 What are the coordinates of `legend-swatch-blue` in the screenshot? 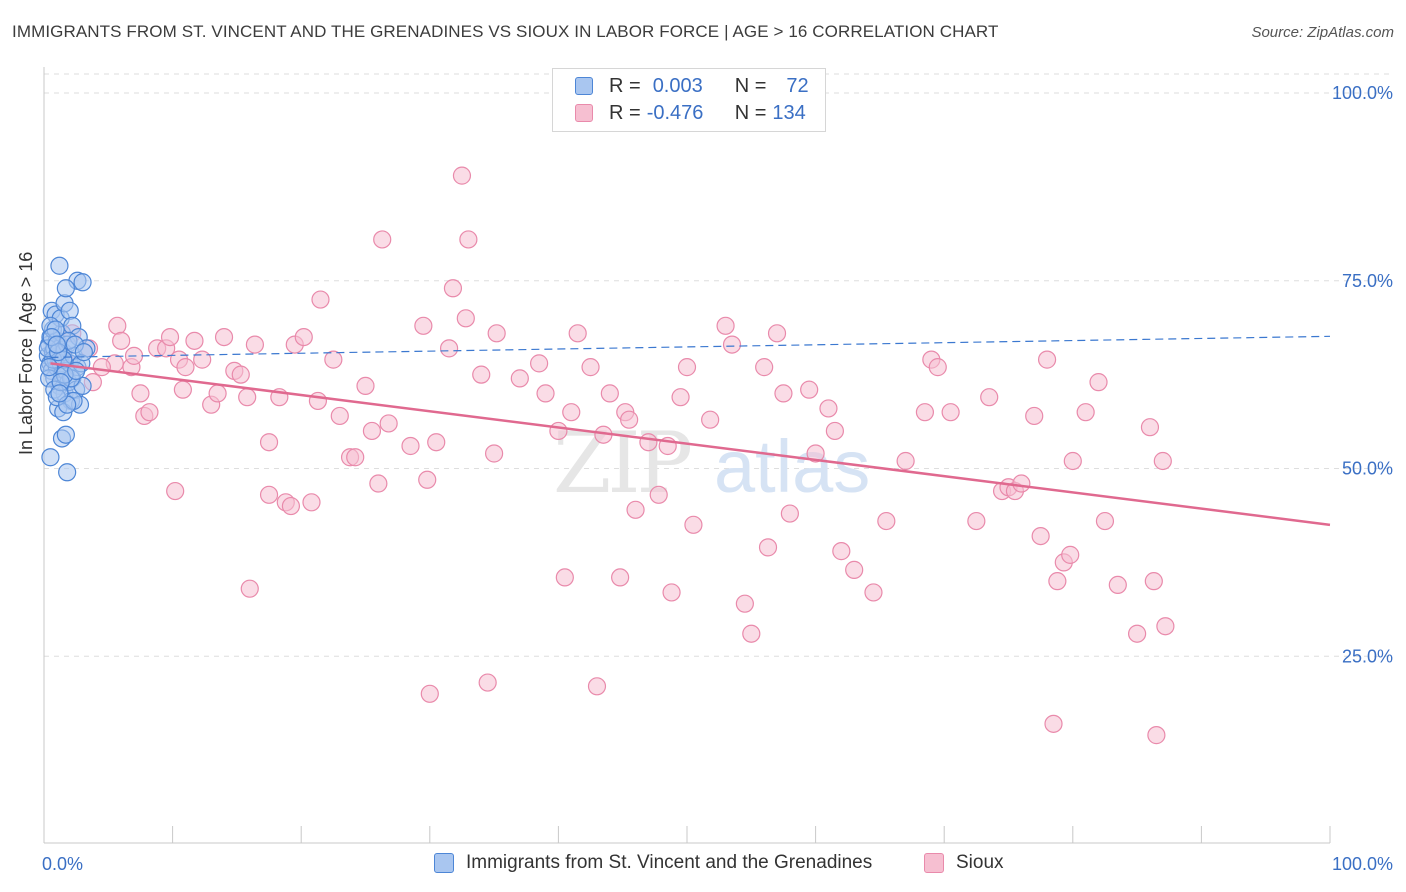 It's located at (584, 86).